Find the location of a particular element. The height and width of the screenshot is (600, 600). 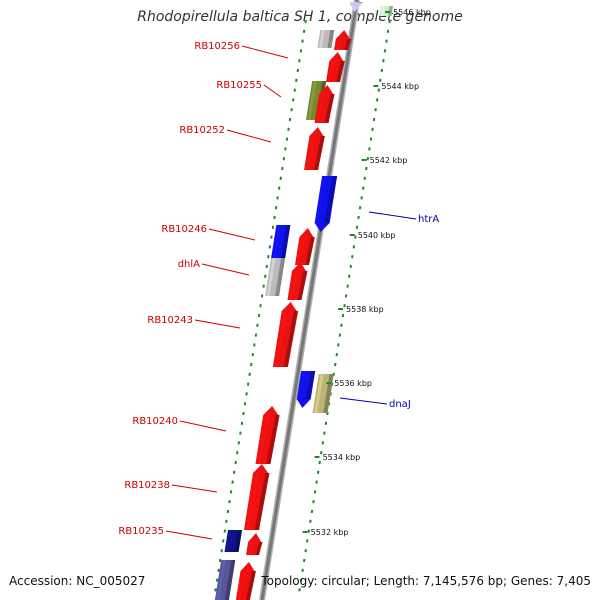

gene-label-text: RB10235 is located at coordinates (141, 531).